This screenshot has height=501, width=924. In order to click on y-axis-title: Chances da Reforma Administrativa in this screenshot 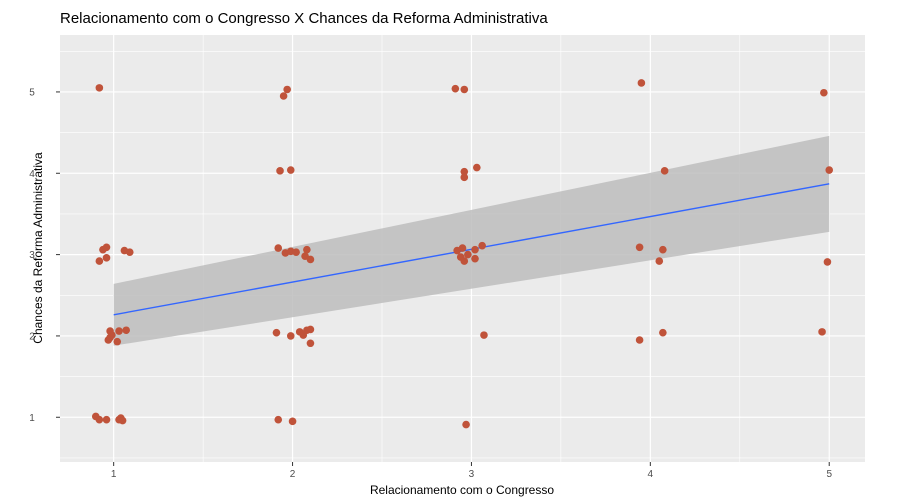, I will do `click(38, 248)`.